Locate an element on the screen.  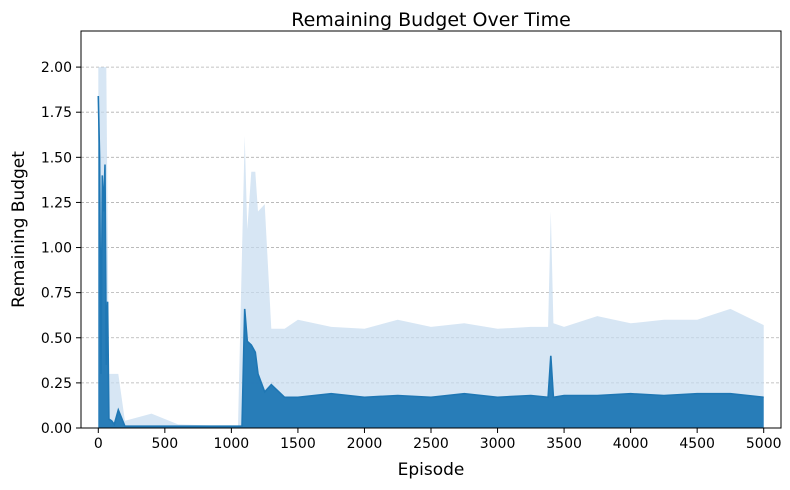
x-tick-label-6: 3000 is located at coordinates (498, 444).